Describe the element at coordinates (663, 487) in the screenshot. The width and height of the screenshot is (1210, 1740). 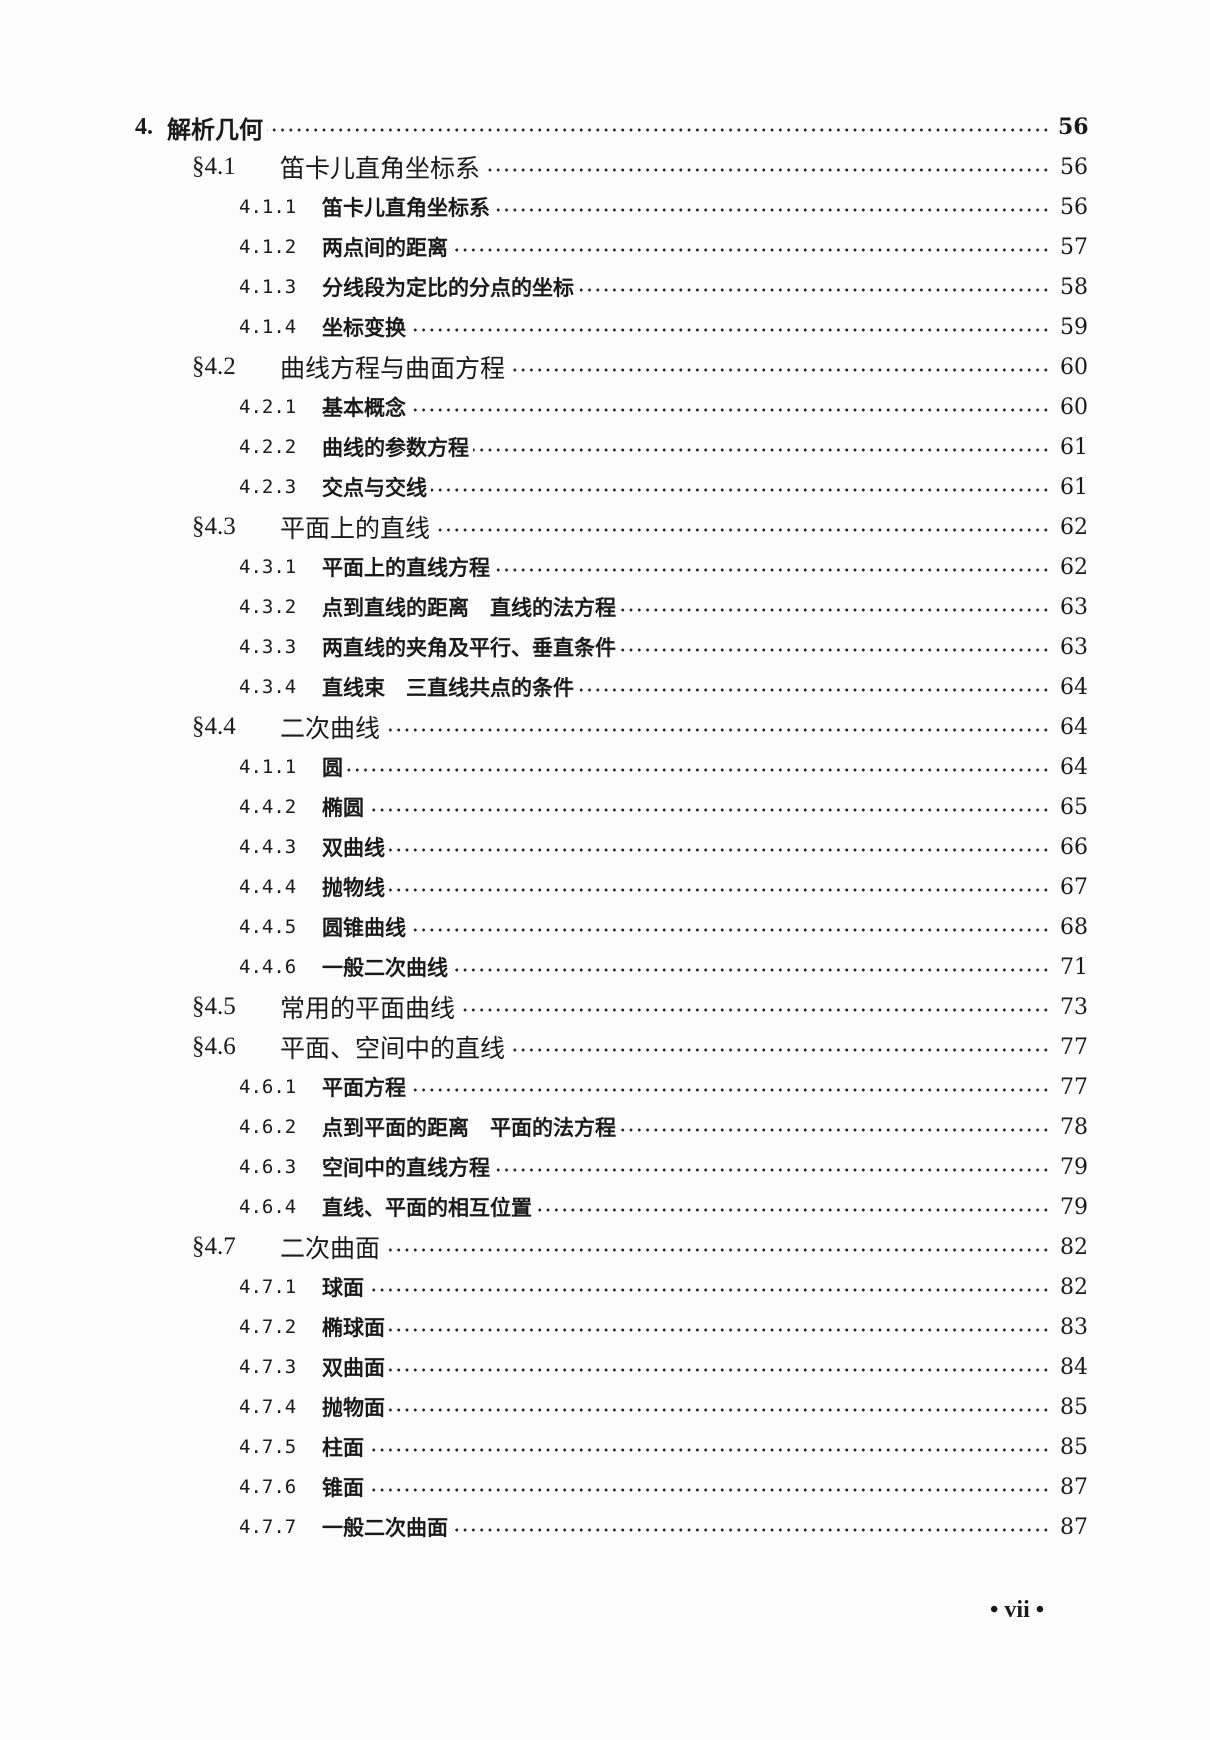
I see `subsection-entry: 4.2.3 交点与交线 61` at that location.